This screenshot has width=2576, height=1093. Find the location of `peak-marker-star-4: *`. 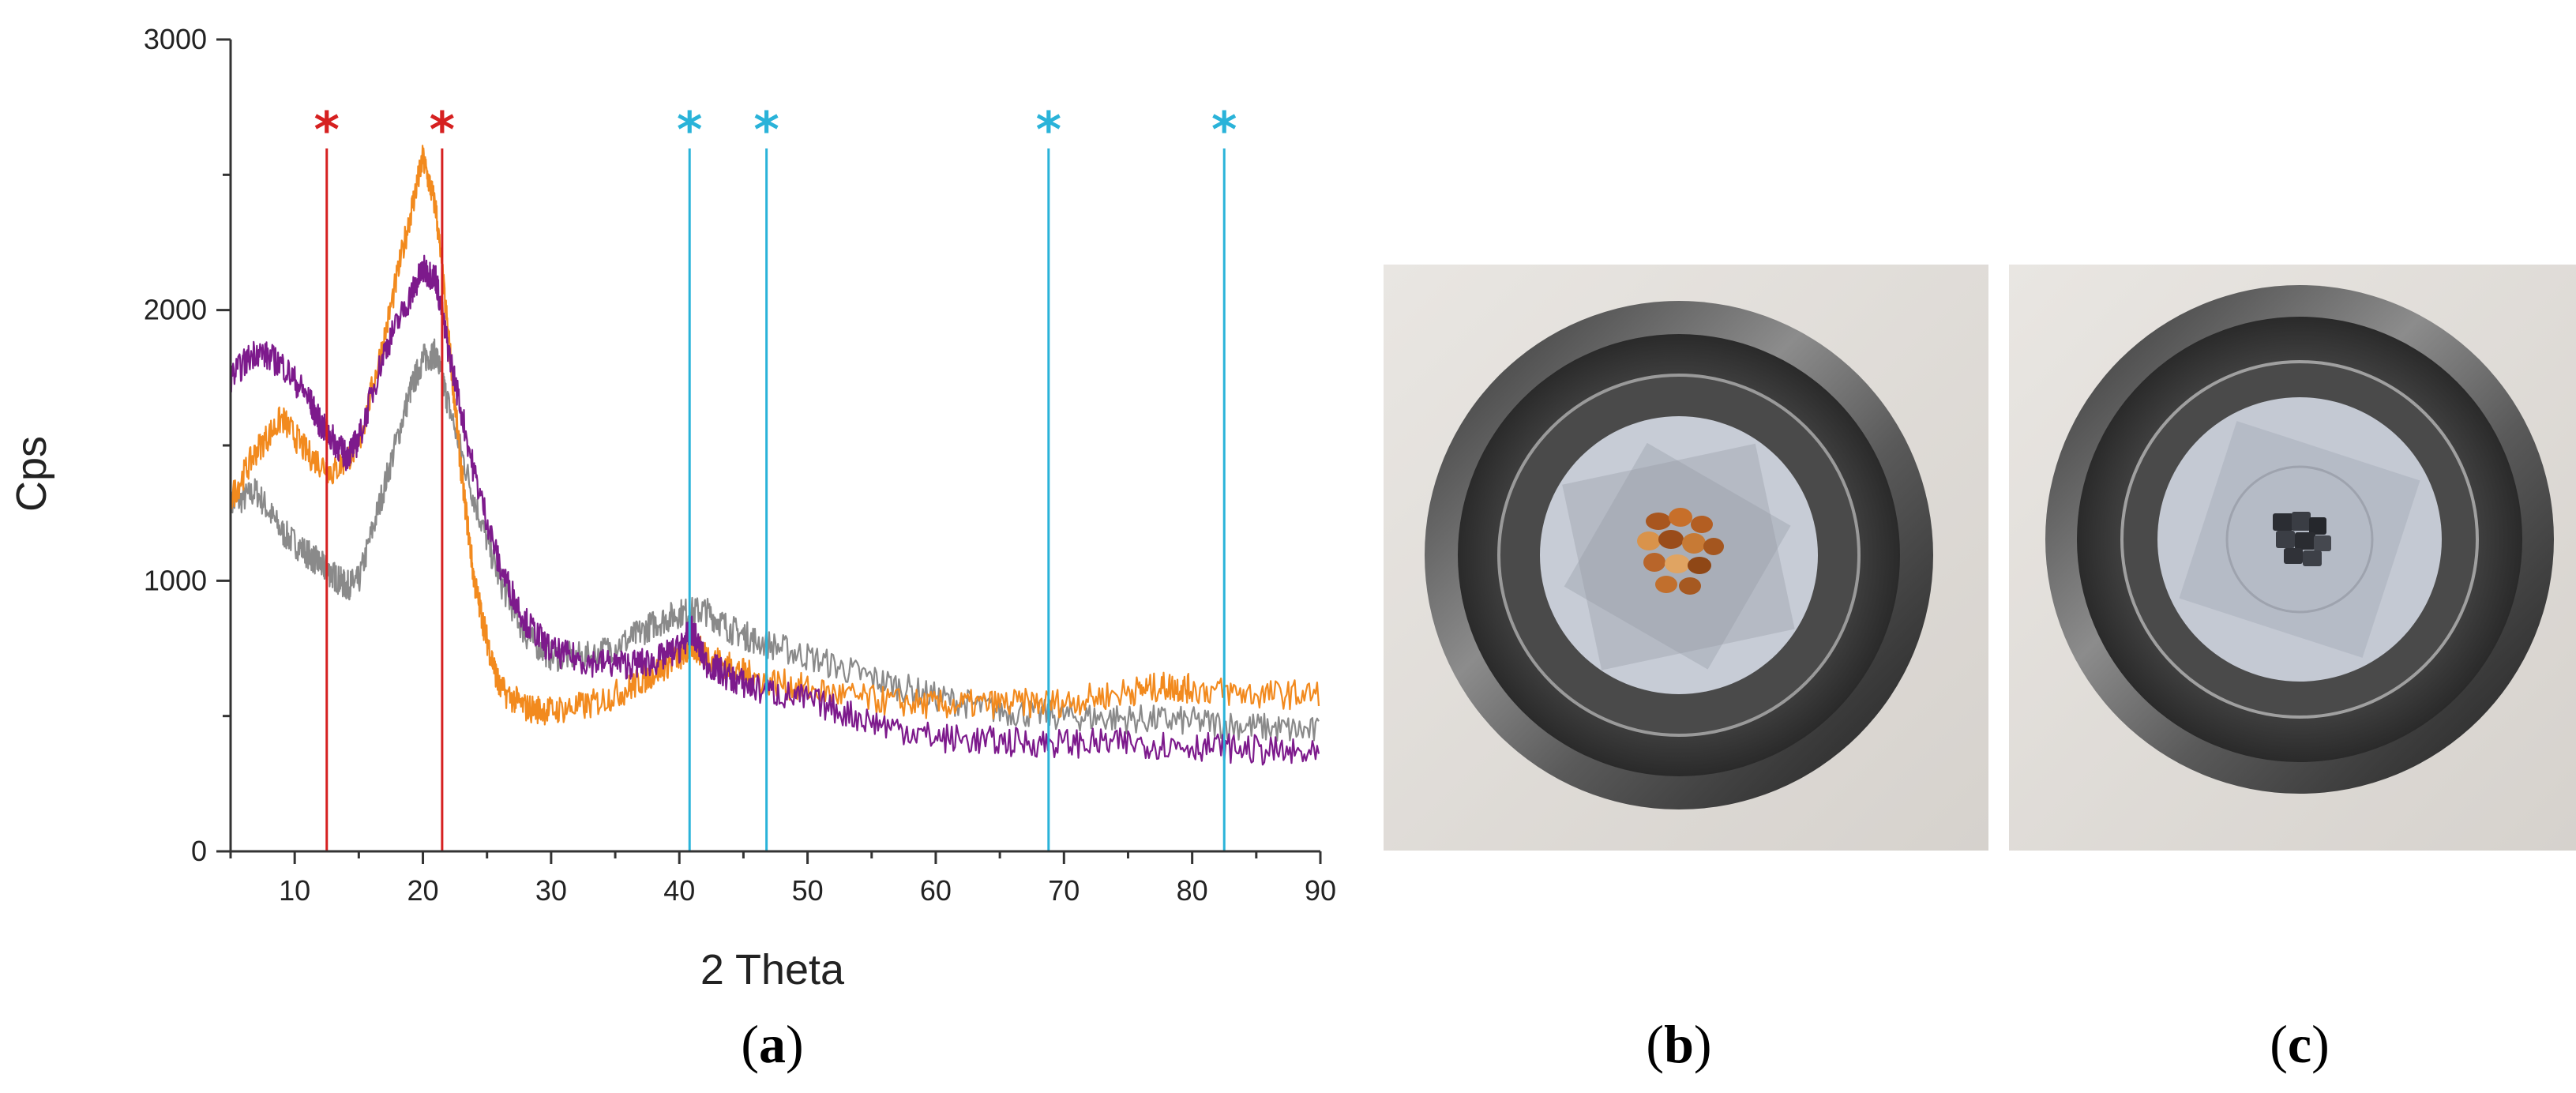

peak-marker-star-4: * is located at coordinates (1048, 130).